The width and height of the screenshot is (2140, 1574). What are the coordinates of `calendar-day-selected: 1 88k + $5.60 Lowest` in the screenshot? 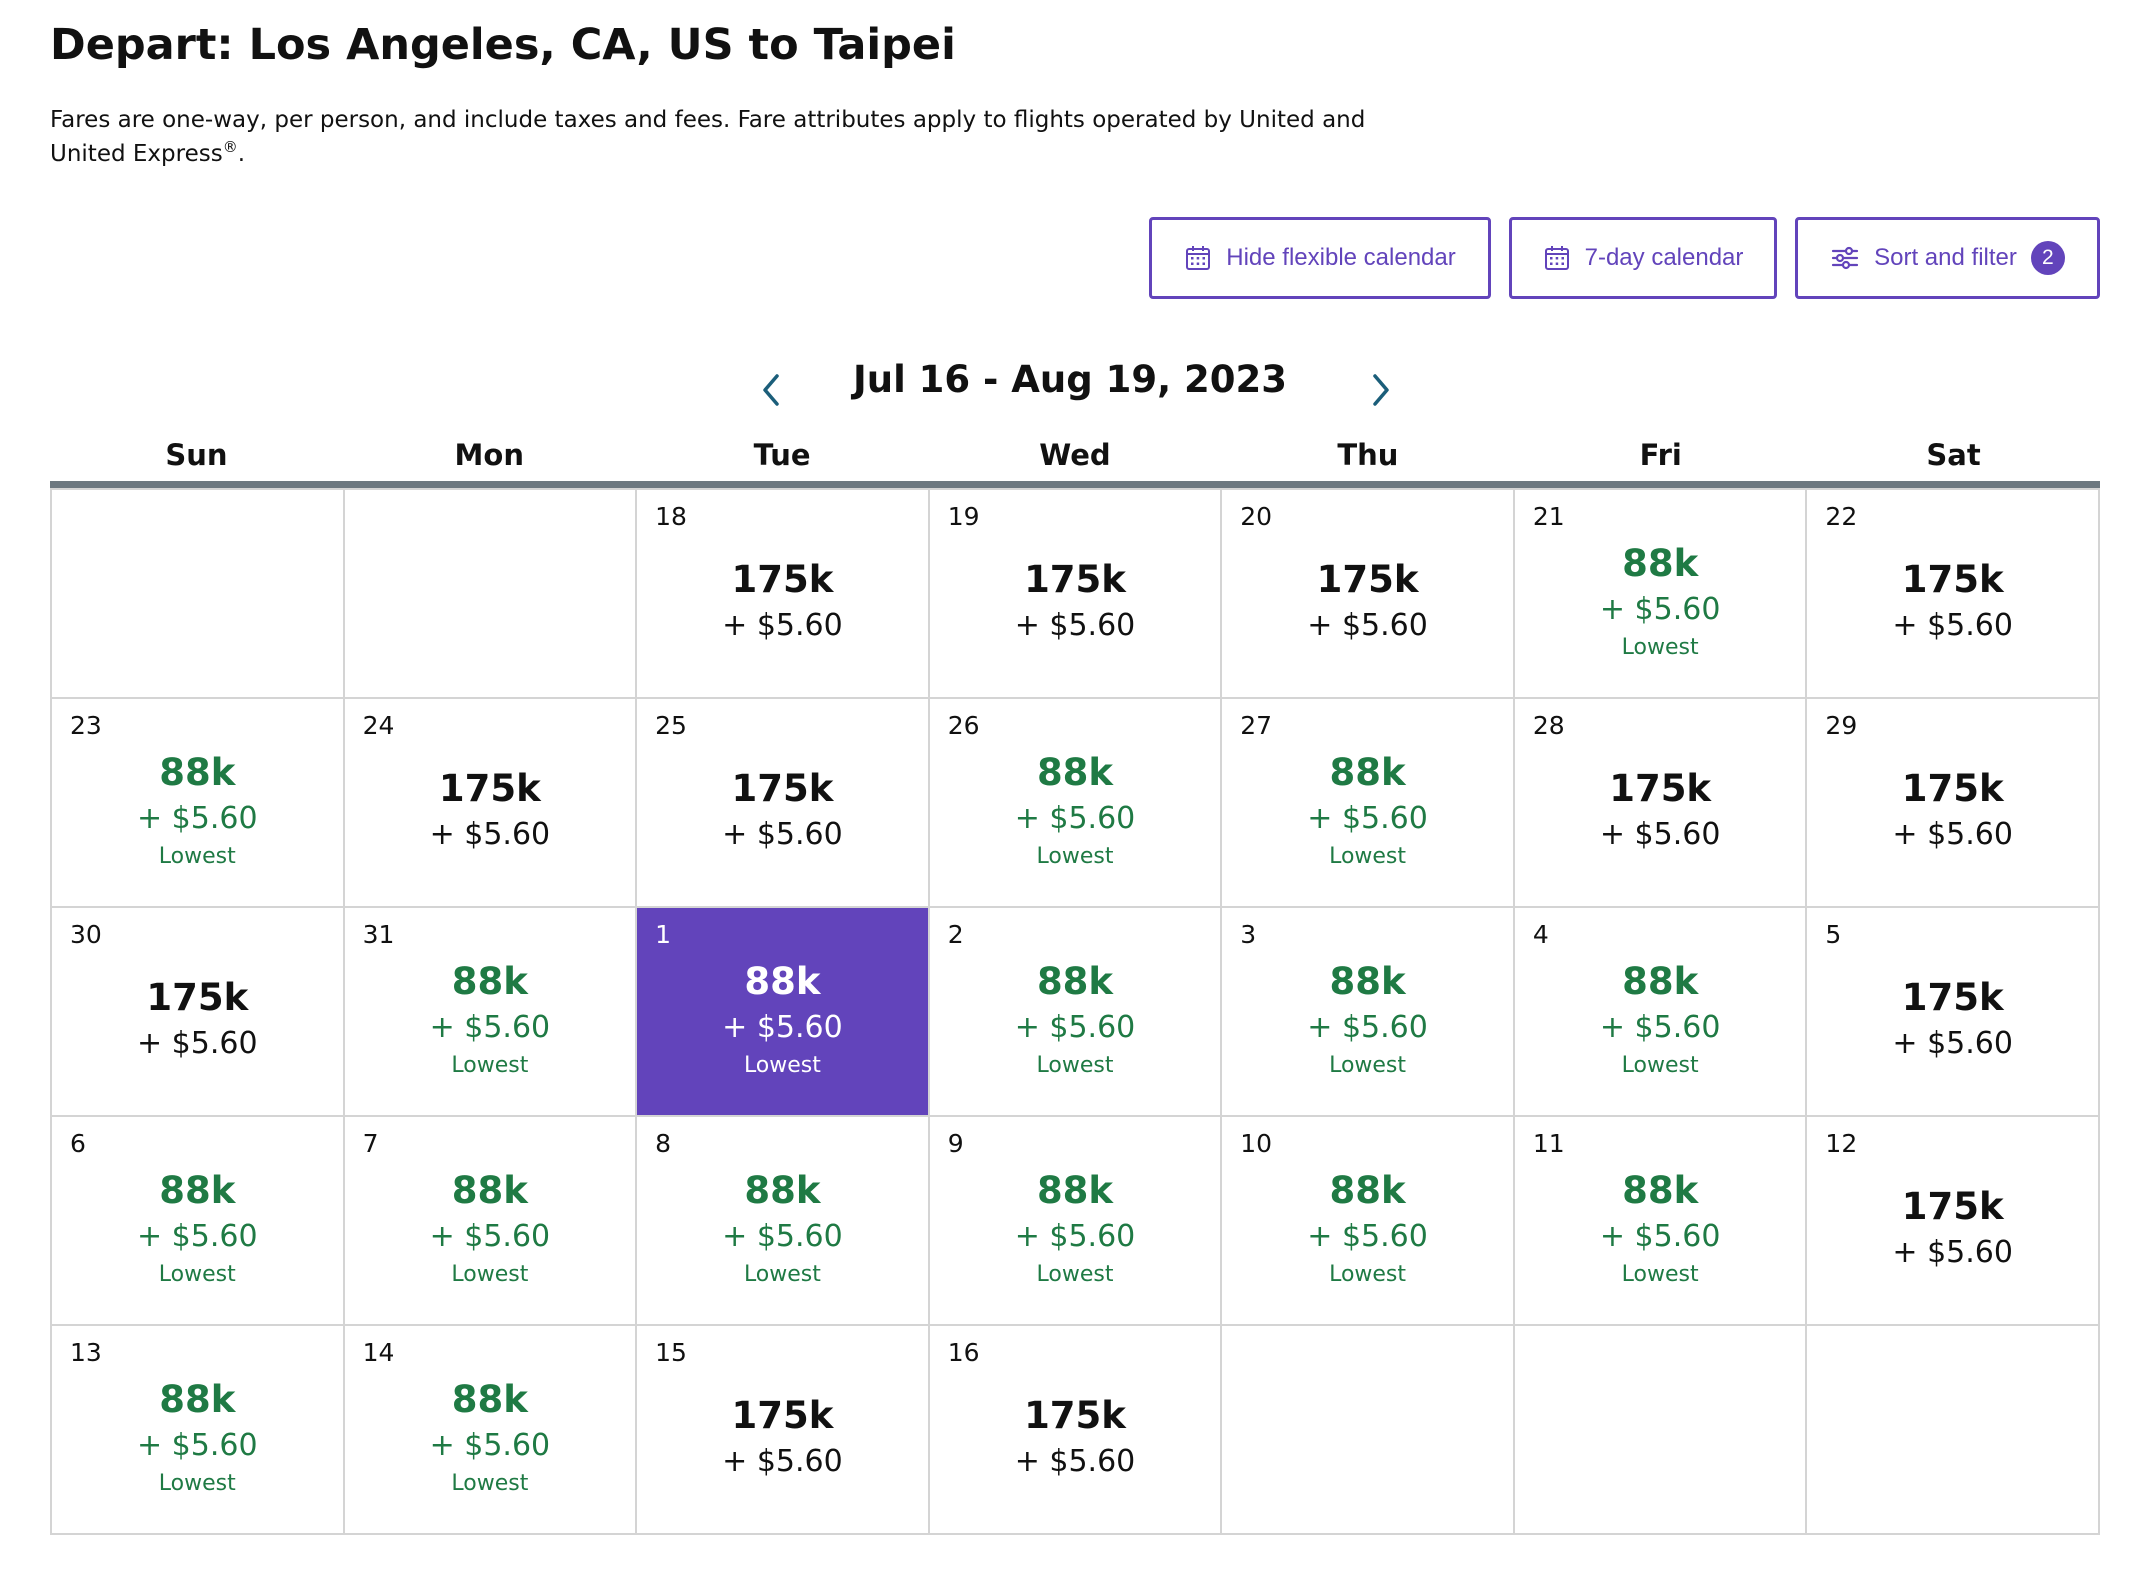 It's located at (783, 1010).